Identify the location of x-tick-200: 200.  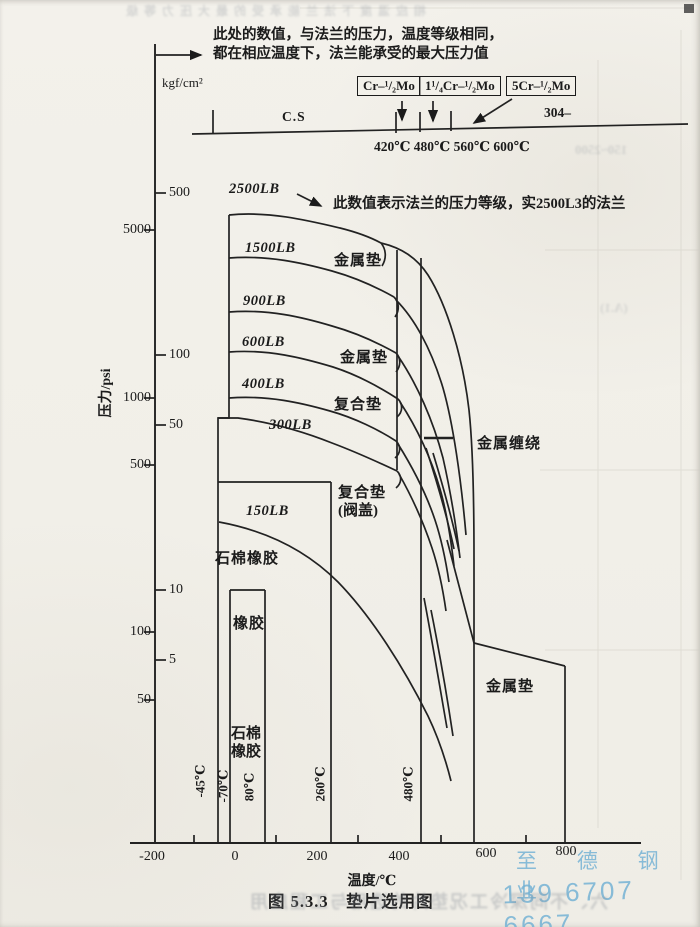
(317, 856).